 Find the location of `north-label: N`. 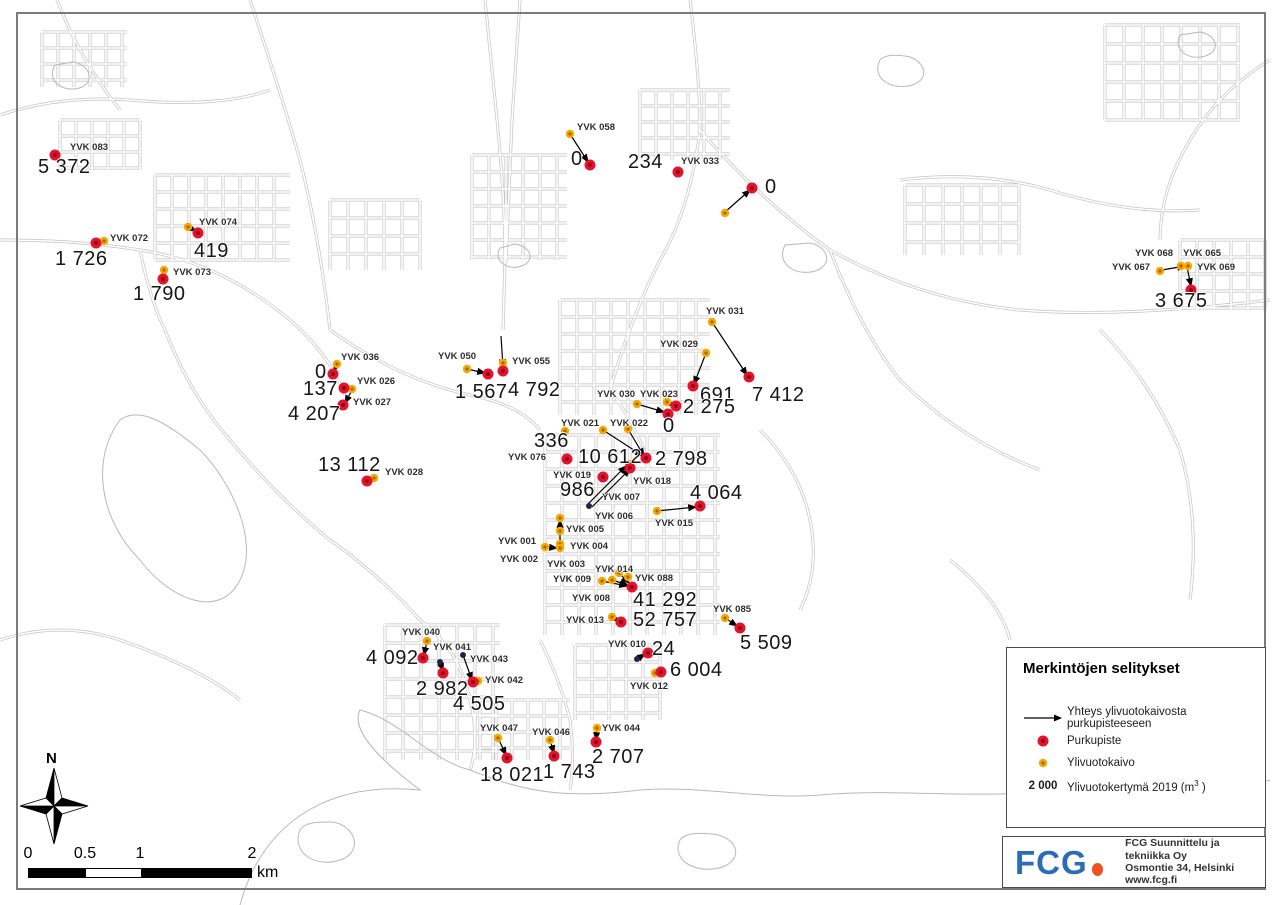

north-label: N is located at coordinates (51, 758).